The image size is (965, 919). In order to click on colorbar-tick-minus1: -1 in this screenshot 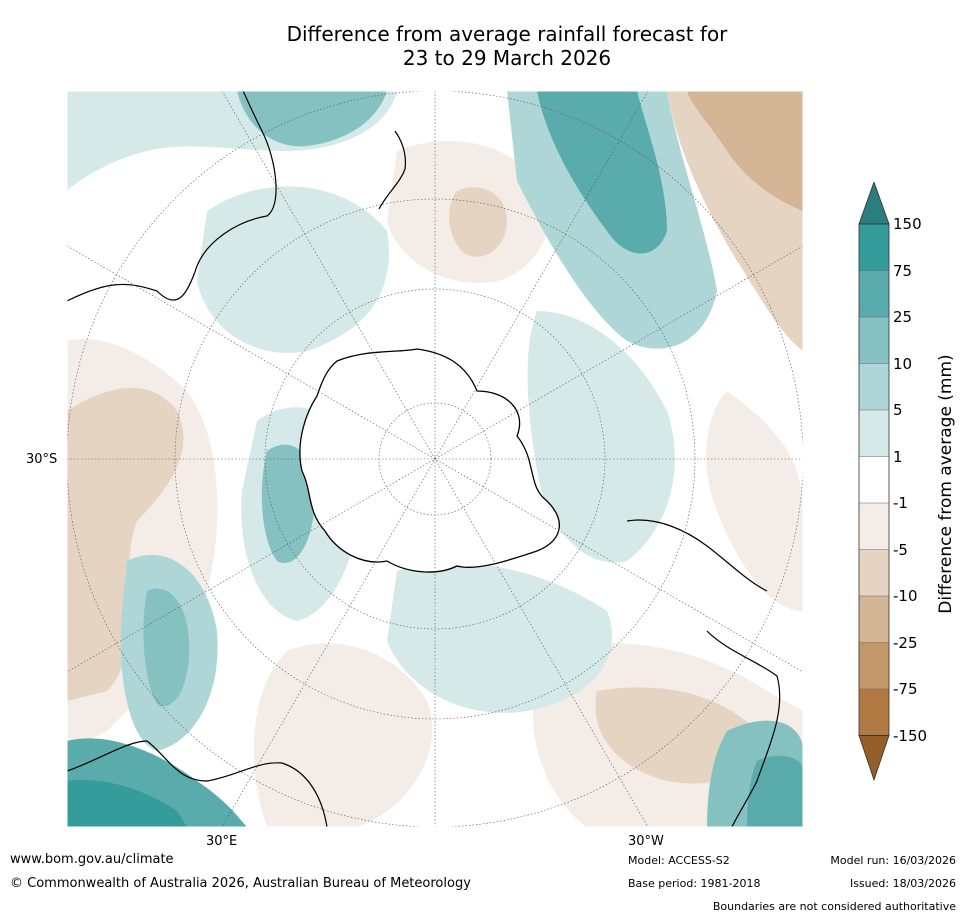, I will do `click(900, 503)`.